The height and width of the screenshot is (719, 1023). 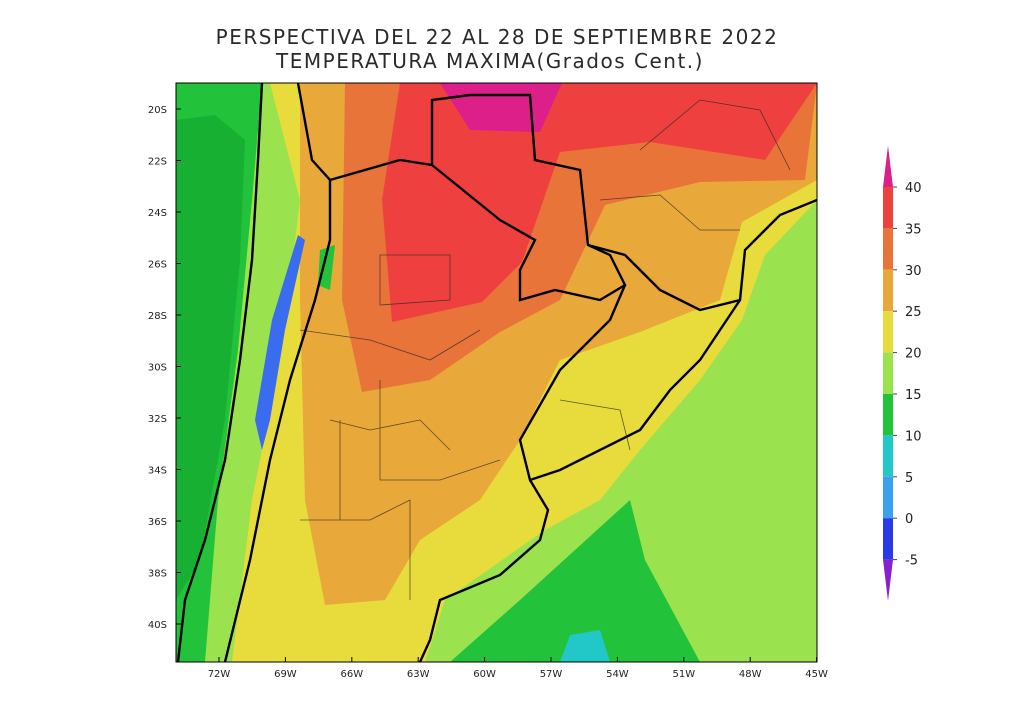 What do you see at coordinates (617, 674) in the screenshot?
I see `lon-label: 54W` at bounding box center [617, 674].